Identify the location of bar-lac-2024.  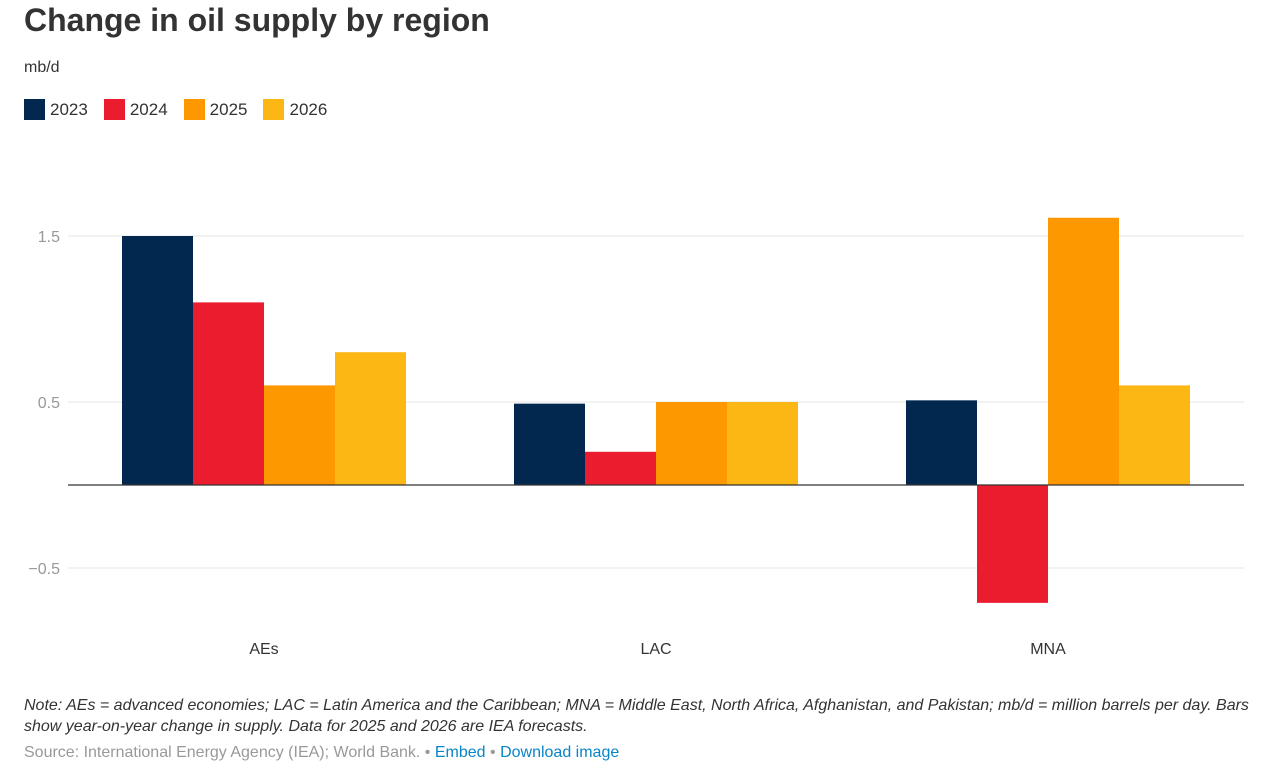
(620, 468).